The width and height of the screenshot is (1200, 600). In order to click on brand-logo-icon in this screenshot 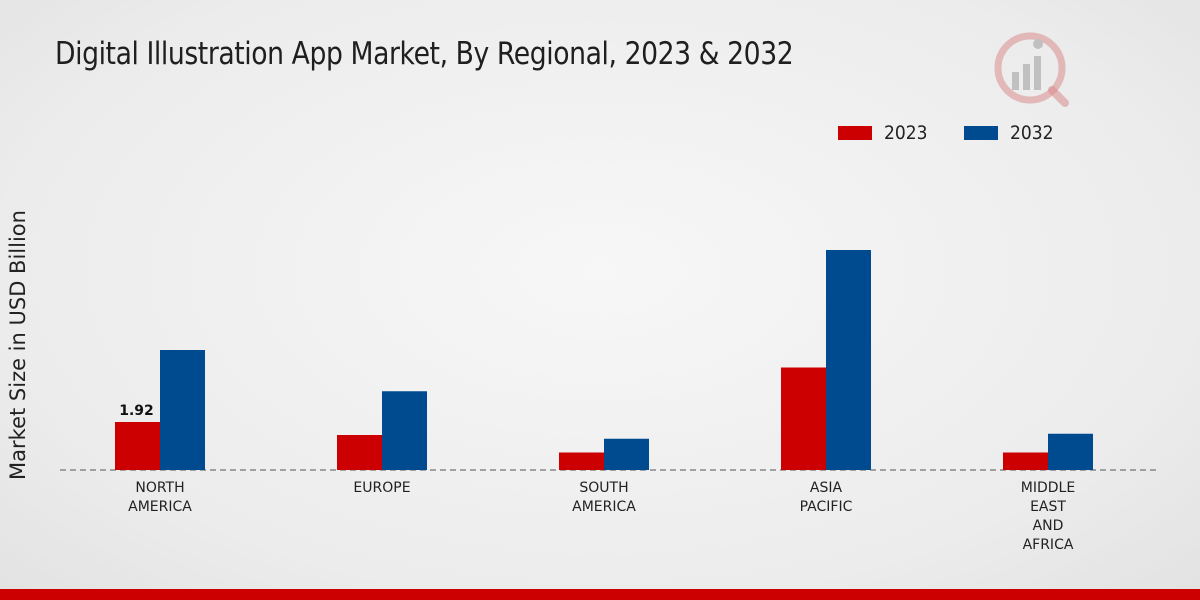, I will do `click(1031, 69)`.